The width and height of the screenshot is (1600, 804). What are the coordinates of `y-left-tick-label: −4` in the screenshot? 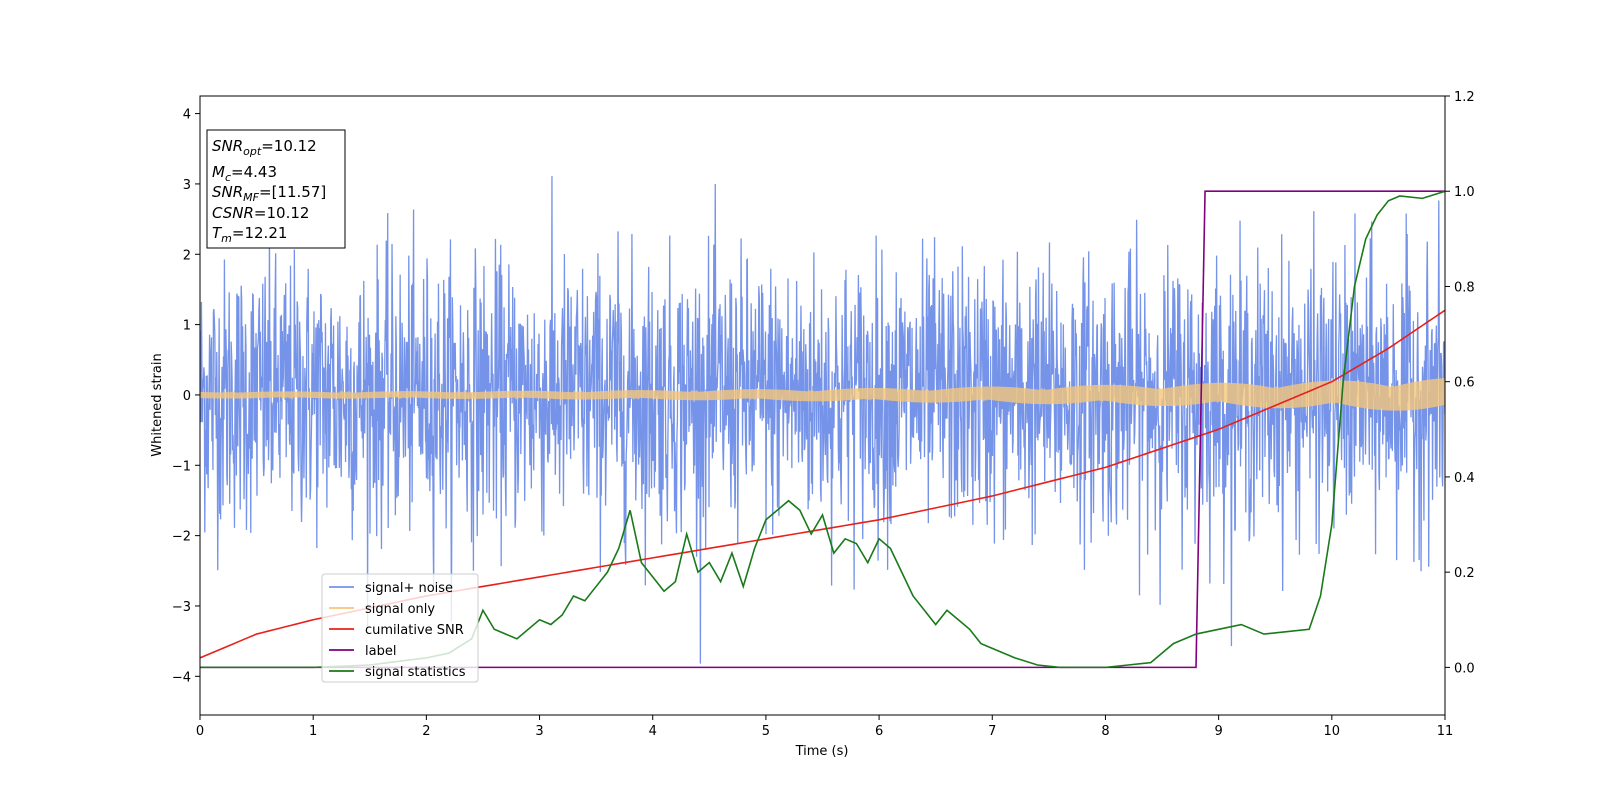 It's located at (181, 677).